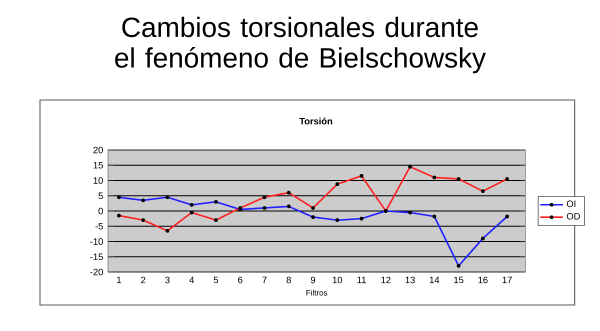  I want to click on y-tick-label: 5, so click(100, 195).